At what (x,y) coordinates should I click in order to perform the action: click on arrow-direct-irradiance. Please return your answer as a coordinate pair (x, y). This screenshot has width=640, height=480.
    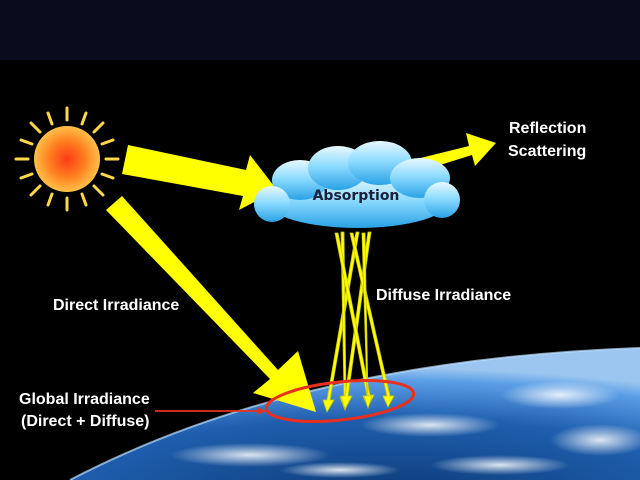
    Looking at the image, I should click on (211, 304).